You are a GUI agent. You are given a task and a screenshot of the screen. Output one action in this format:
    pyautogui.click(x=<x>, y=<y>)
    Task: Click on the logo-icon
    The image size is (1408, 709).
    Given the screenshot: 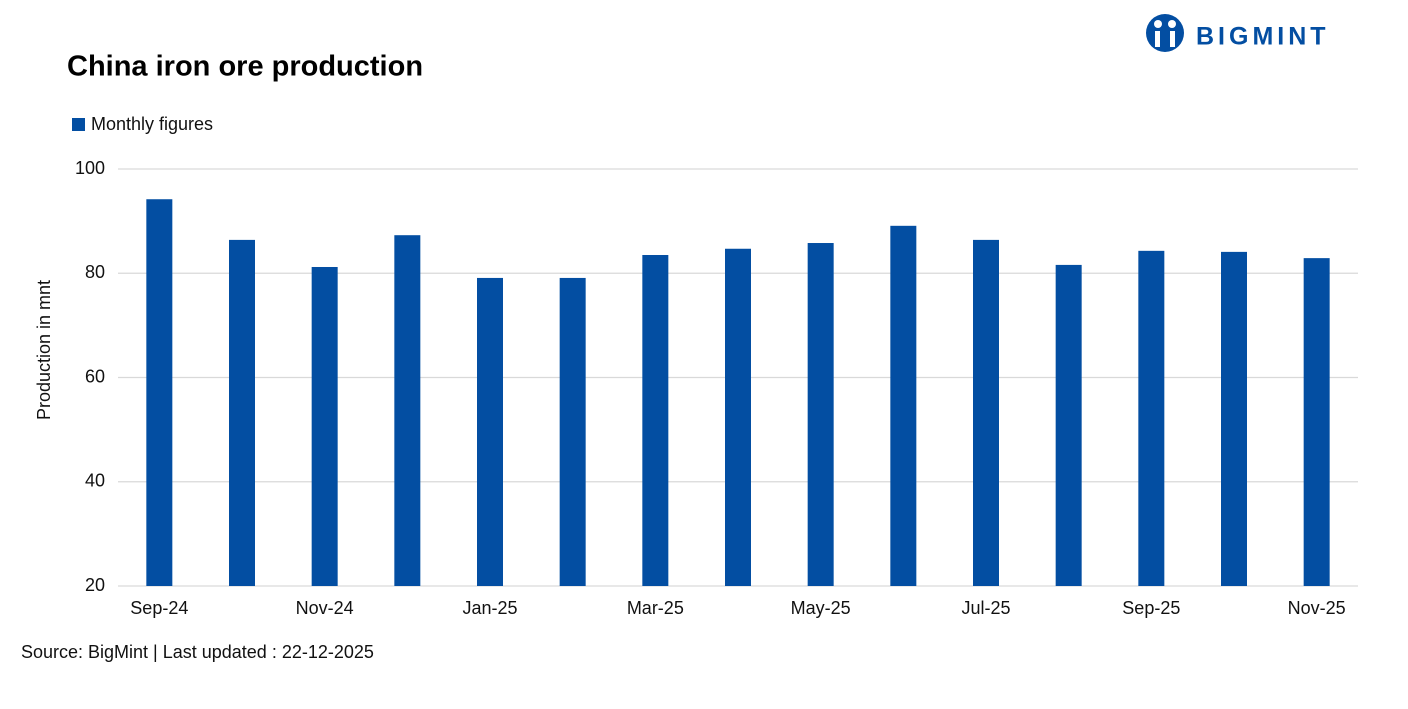 What is the action you would take?
    pyautogui.click(x=1165, y=33)
    